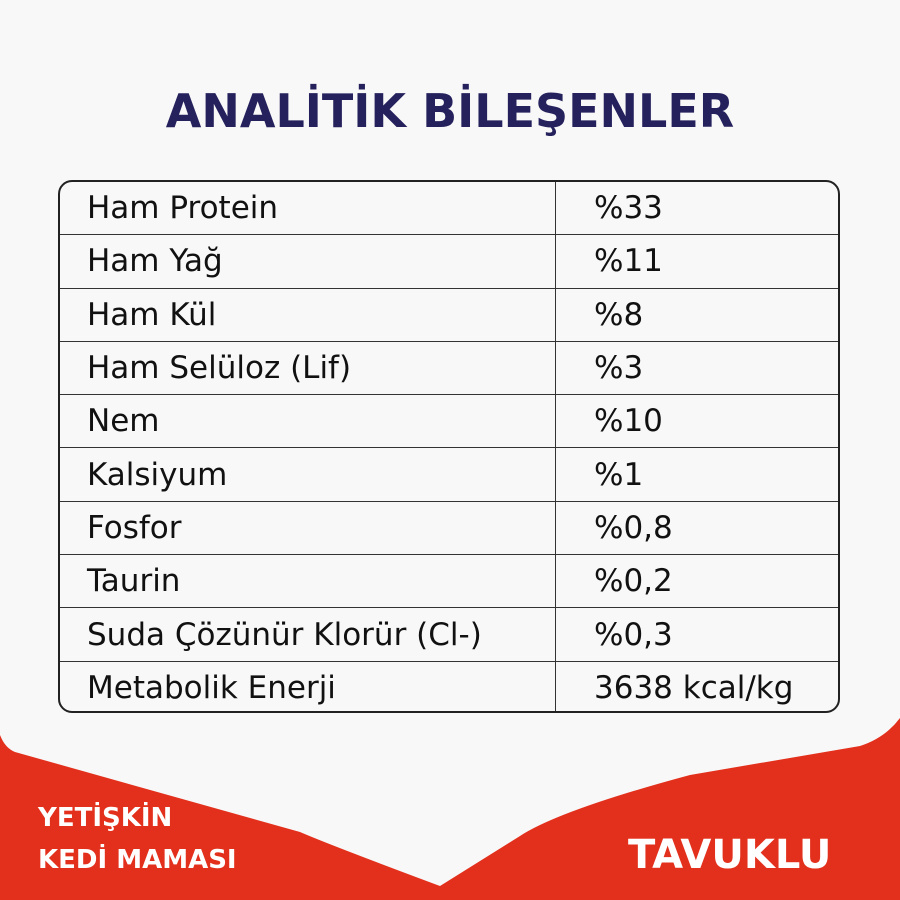  I want to click on row-label: Metabolik Enerji, so click(308, 686).